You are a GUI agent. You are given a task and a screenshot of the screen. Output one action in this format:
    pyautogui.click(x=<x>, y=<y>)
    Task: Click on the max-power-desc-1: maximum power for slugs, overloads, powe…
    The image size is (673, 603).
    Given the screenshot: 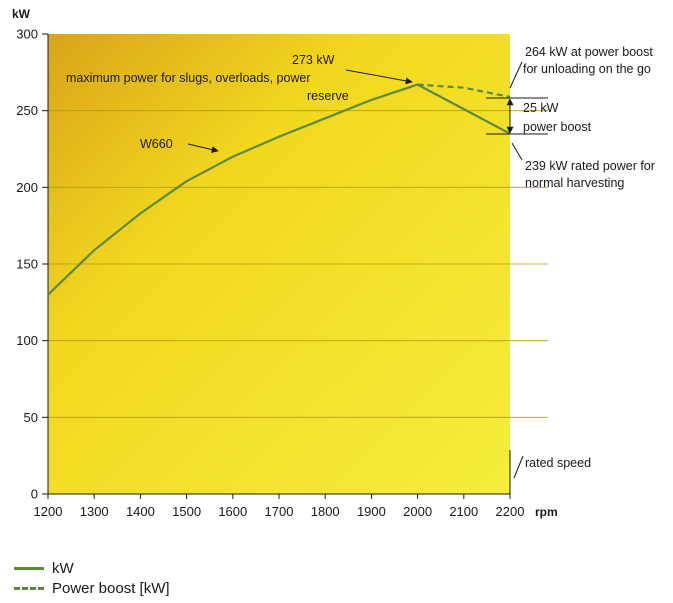 What is the action you would take?
    pyautogui.click(x=188, y=78)
    